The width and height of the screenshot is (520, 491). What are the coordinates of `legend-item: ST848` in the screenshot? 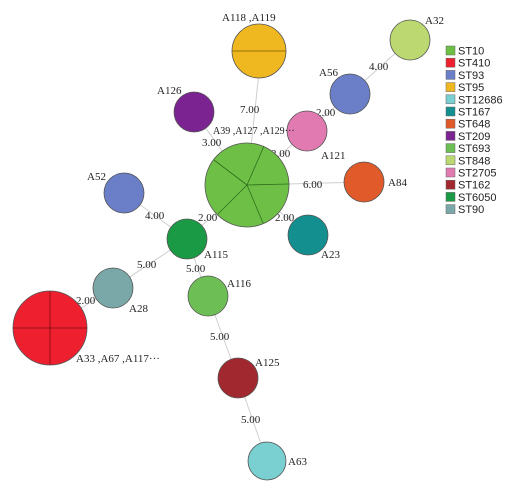 It's located at (467, 161).